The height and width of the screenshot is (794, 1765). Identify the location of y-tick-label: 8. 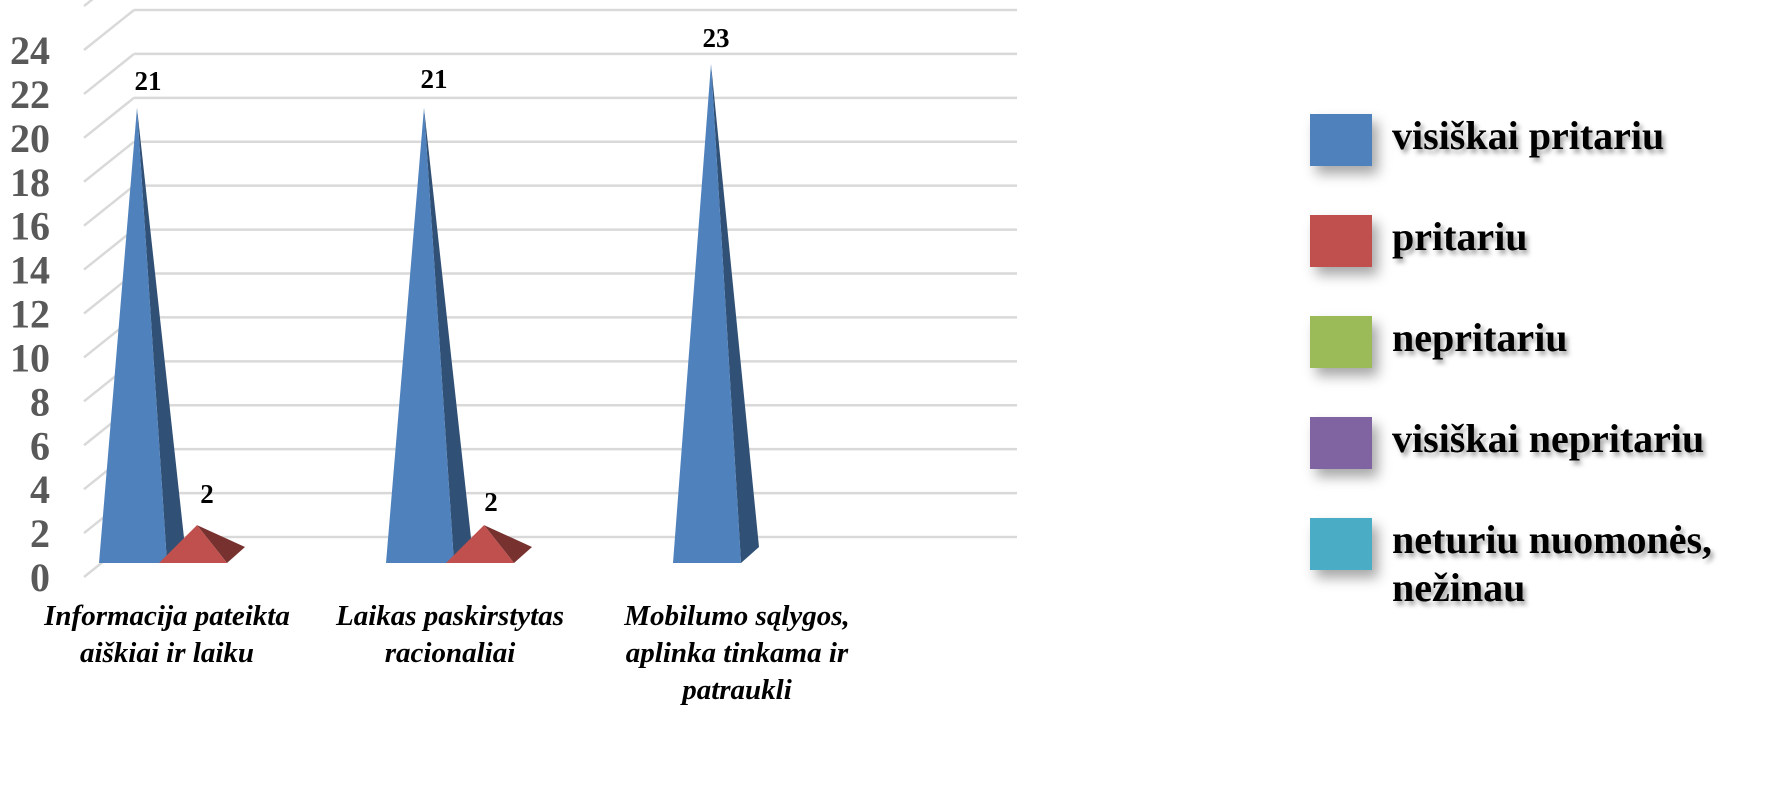
(40, 401).